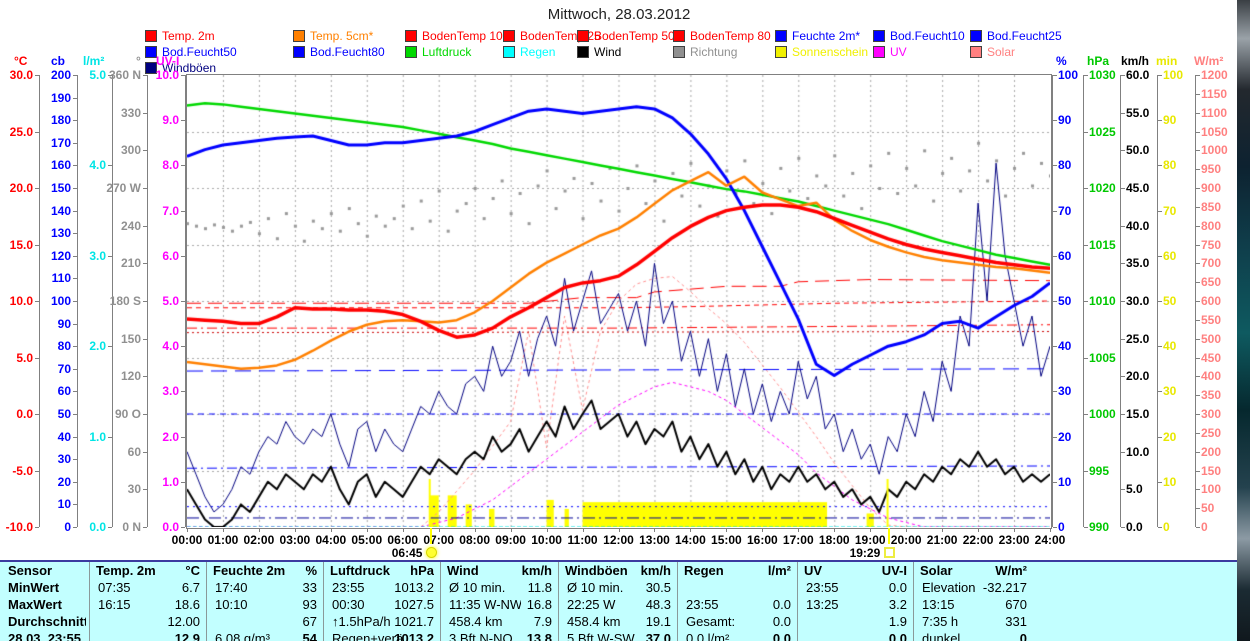  Describe the element at coordinates (897, 636) in the screenshot. I see `table-cell-value: 0.0` at that location.